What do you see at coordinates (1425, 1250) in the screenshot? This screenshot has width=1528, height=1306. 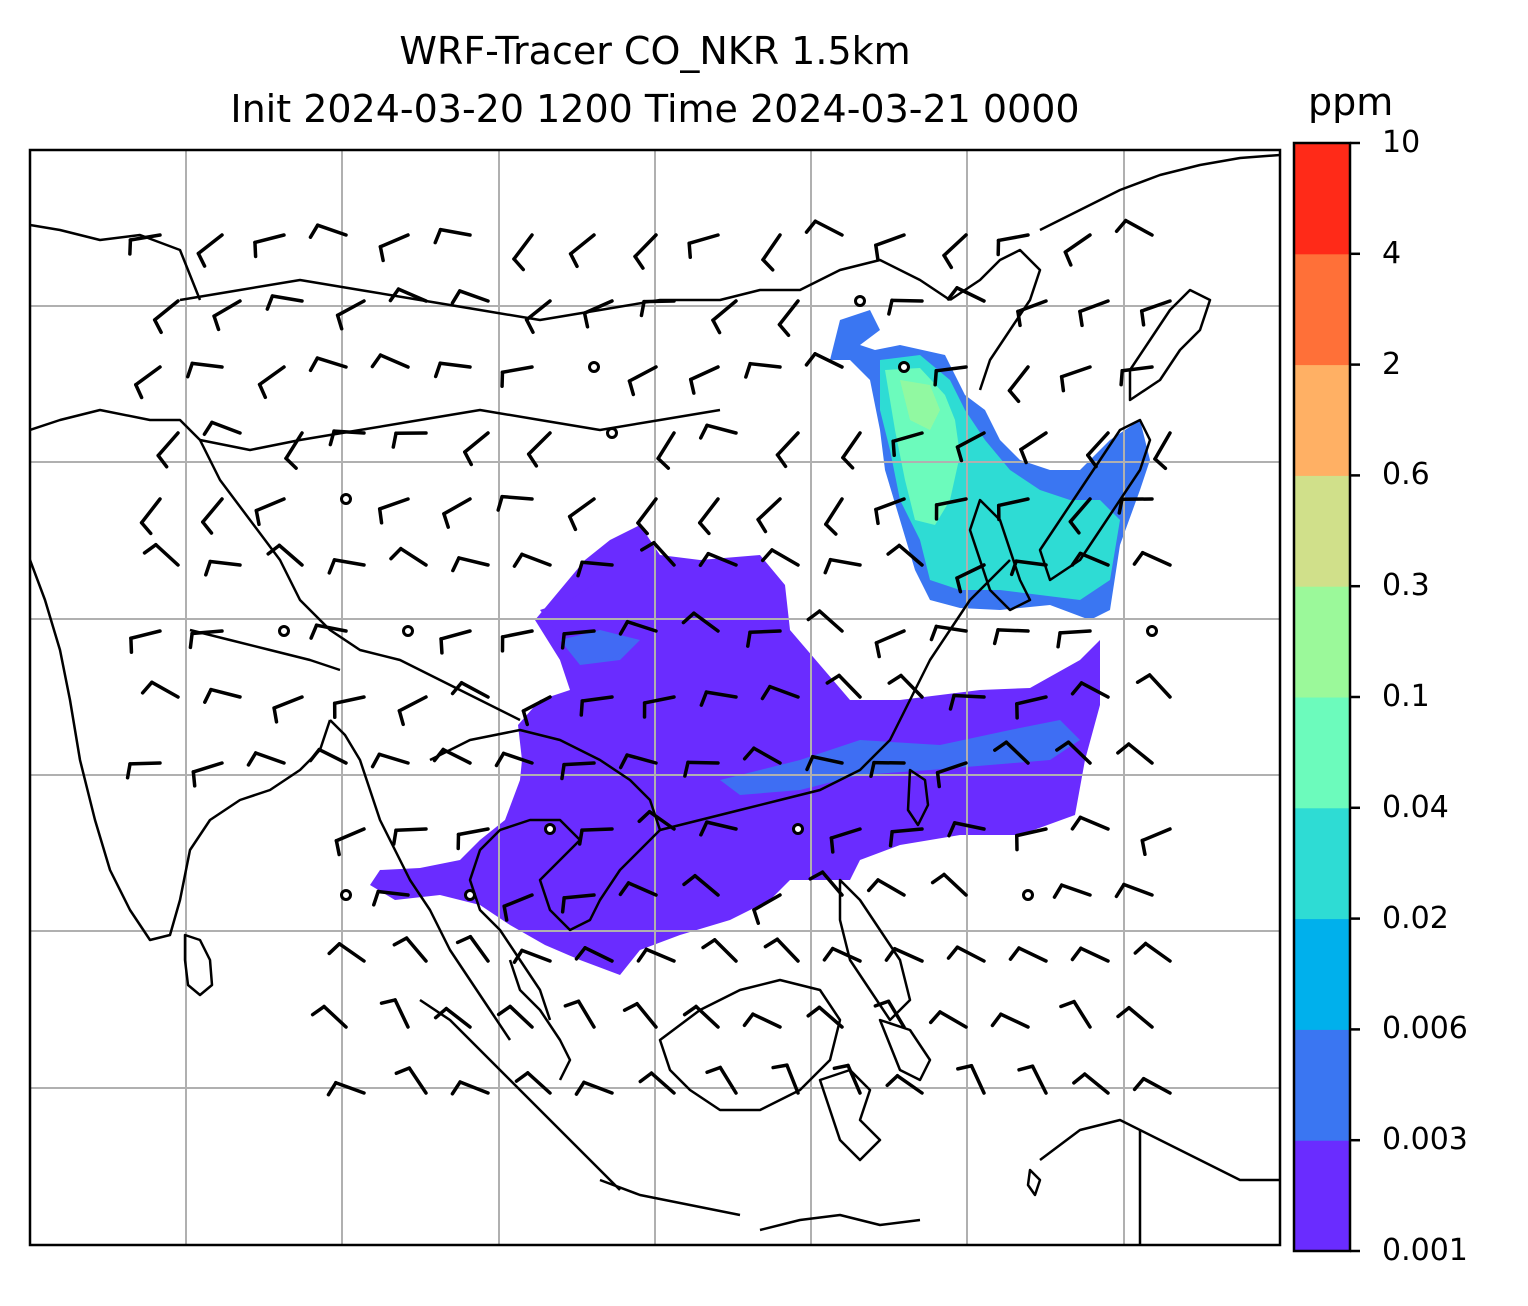 I see `colorbar-tick-label: 0.001` at bounding box center [1425, 1250].